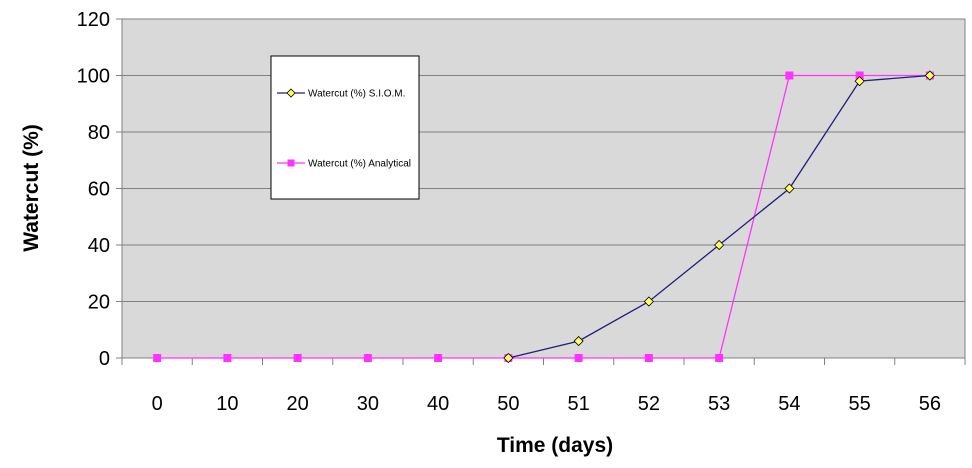  What do you see at coordinates (298, 404) in the screenshot?
I see `x-tick-label: 20` at bounding box center [298, 404].